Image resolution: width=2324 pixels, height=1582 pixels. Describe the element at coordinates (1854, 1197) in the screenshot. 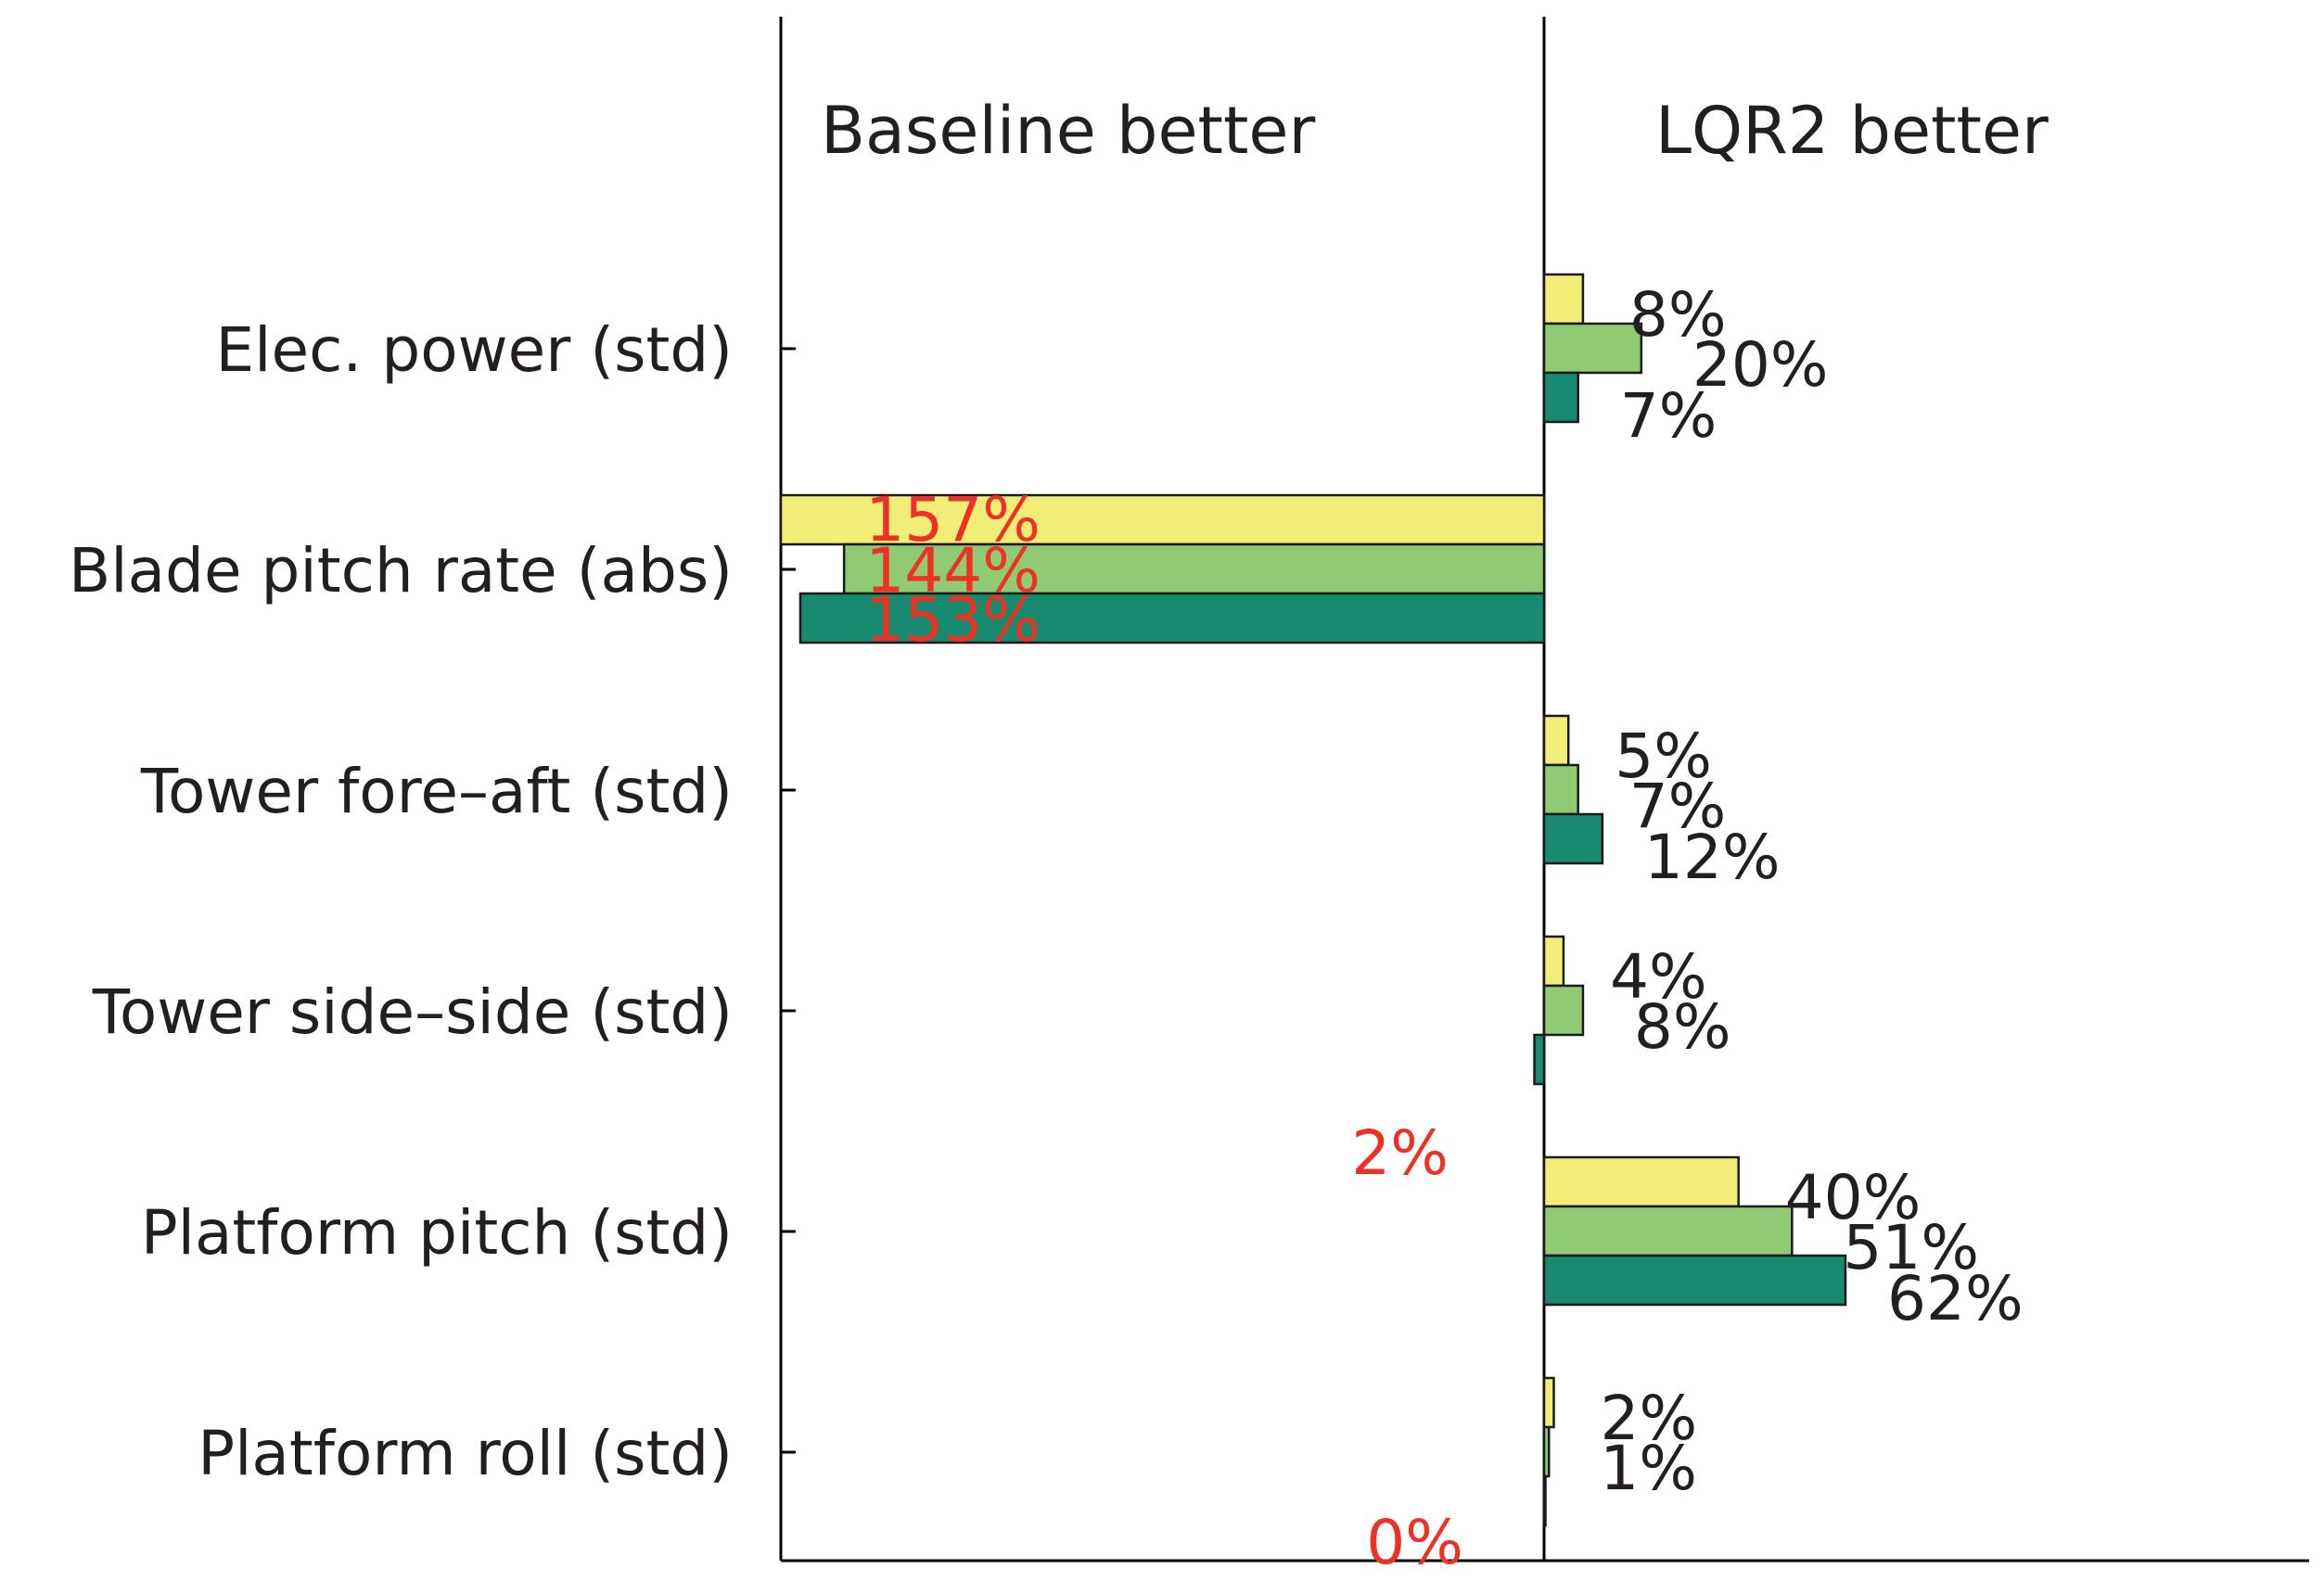

I see `value-label-platform-pitch-std-series-1: 40%` at that location.